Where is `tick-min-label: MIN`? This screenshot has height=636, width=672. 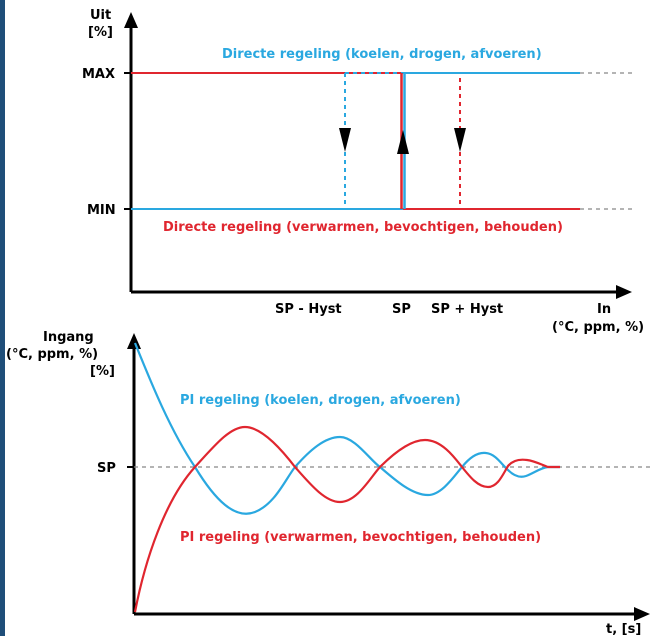 tick-min-label: MIN is located at coordinates (101, 210).